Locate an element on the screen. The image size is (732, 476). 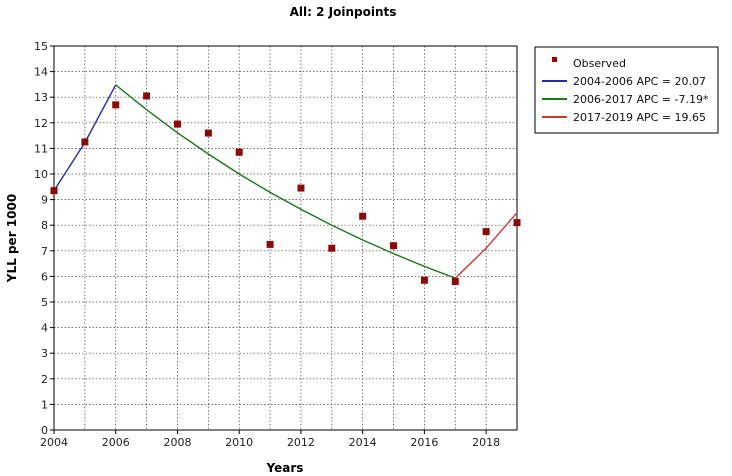
y-axis-title: YLL per 1000 is located at coordinates (12, 238).